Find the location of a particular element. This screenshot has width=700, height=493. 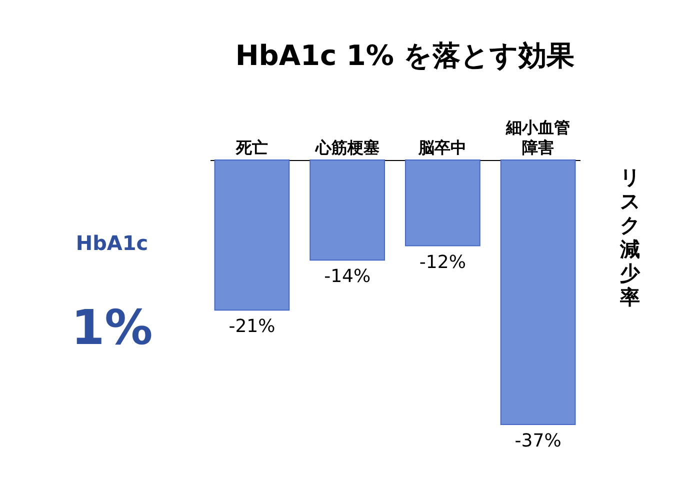

y-axis-title: リスク減少率 is located at coordinates (630, 237).